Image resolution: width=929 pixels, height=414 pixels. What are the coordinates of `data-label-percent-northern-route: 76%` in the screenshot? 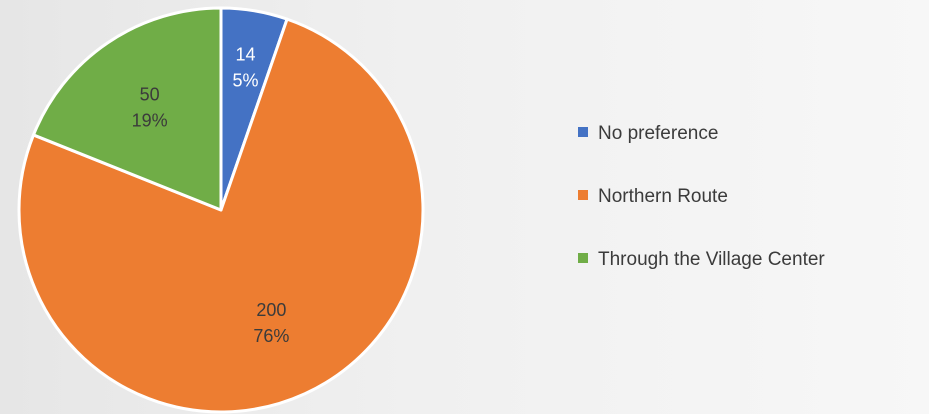 It's located at (271, 336).